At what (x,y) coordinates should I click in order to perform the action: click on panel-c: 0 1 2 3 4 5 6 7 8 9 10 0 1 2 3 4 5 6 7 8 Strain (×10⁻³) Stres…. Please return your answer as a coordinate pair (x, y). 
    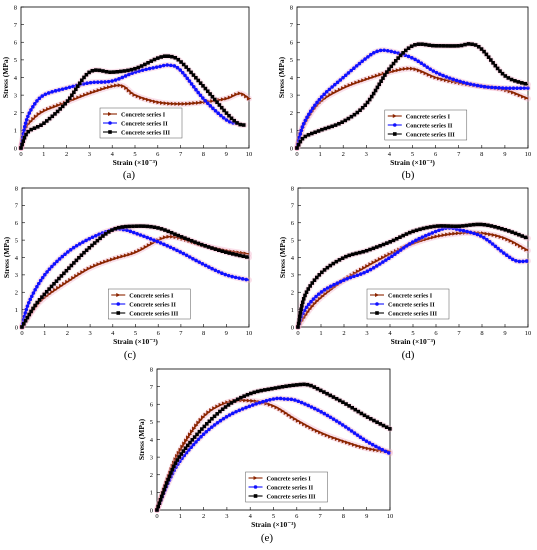
    Looking at the image, I should click on (127, 273).